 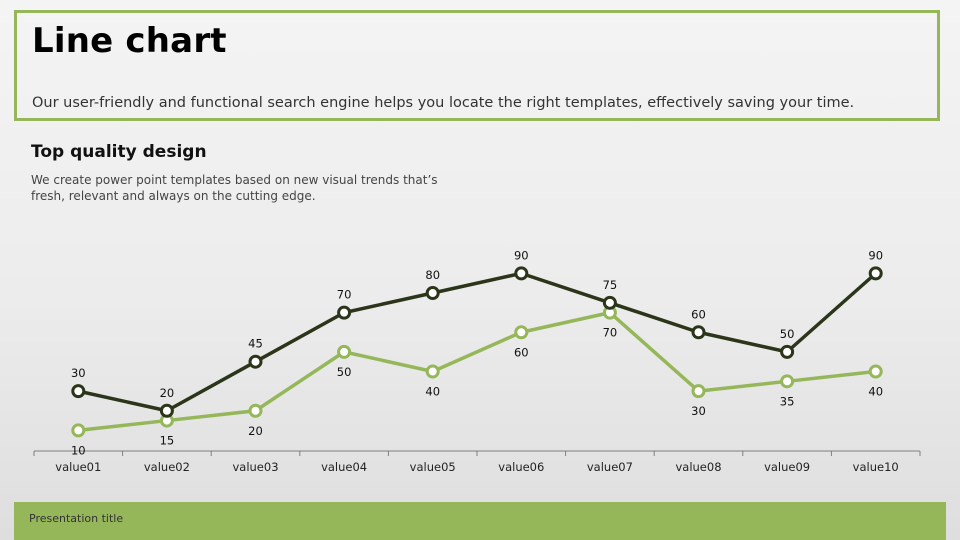 What do you see at coordinates (344, 467) in the screenshot?
I see `x-tick-label: value04` at bounding box center [344, 467].